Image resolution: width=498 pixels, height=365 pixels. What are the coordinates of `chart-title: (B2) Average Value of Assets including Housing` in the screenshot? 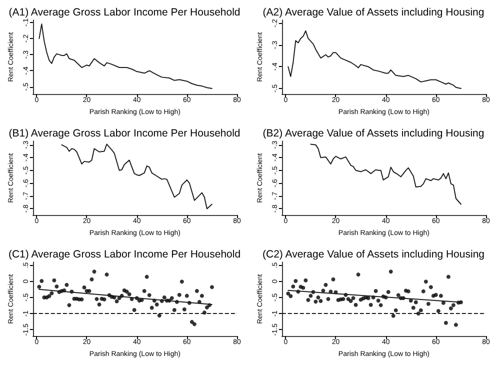 It's located at (373, 134).